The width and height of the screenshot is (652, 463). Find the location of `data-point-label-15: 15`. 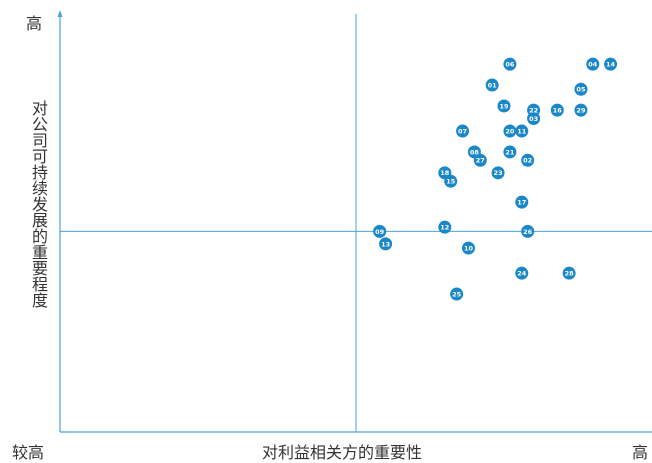

data-point-label-15: 15 is located at coordinates (451, 182).